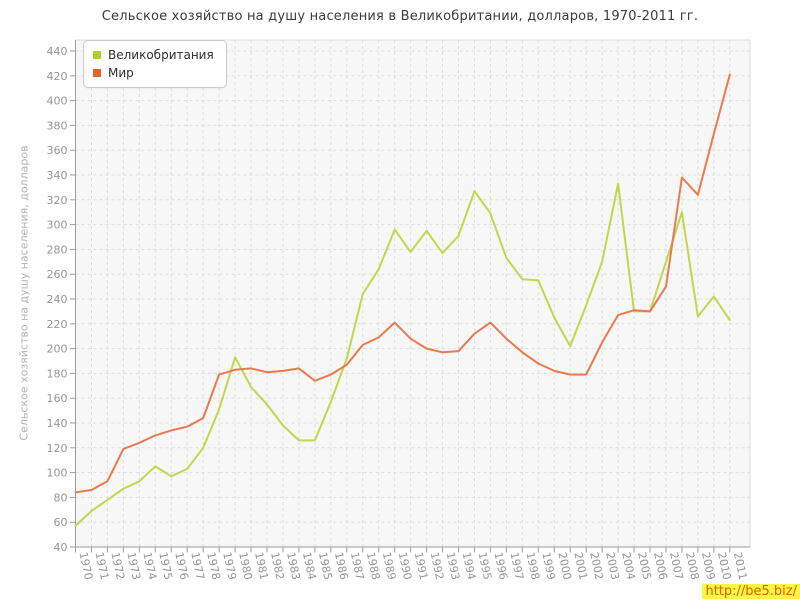 The width and height of the screenshot is (800, 600). What do you see at coordinates (309, 566) in the screenshot?
I see `x-tick-label: 1984` at bounding box center [309, 566].